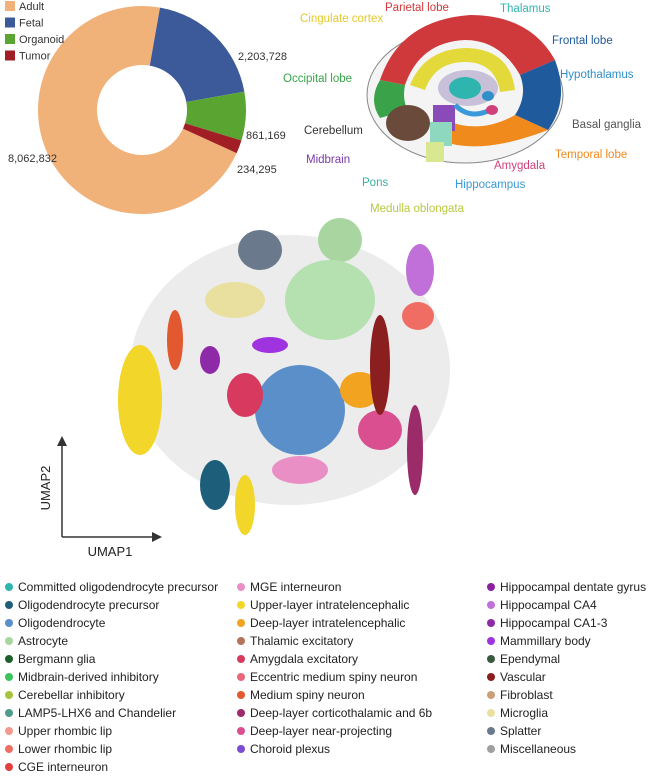 The width and height of the screenshot is (650, 778). What do you see at coordinates (317, 79) in the screenshot?
I see `brain-label: Occipital lobe` at bounding box center [317, 79].